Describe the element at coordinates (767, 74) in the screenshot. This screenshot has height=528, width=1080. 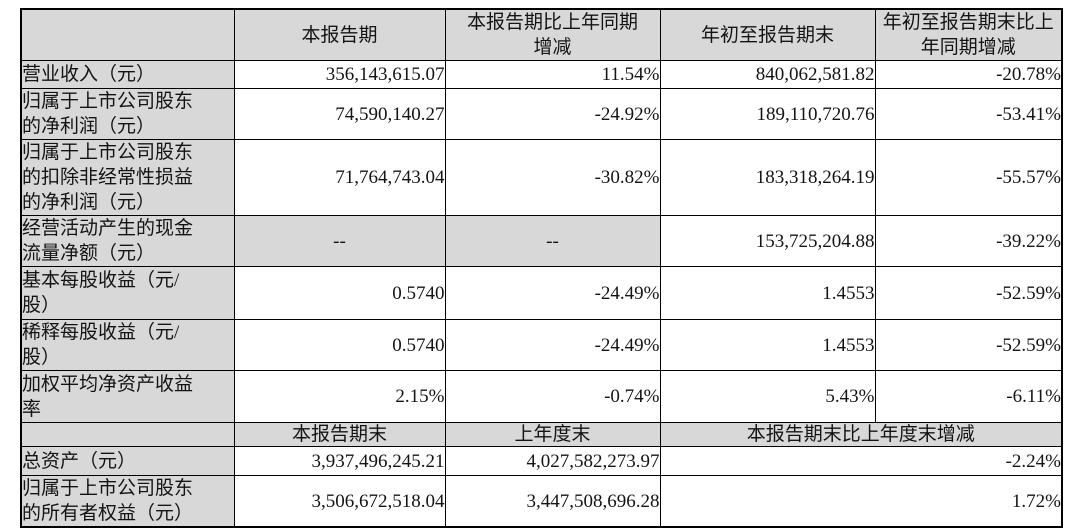
I see `value-ytd: 840,062,581.82` at that location.